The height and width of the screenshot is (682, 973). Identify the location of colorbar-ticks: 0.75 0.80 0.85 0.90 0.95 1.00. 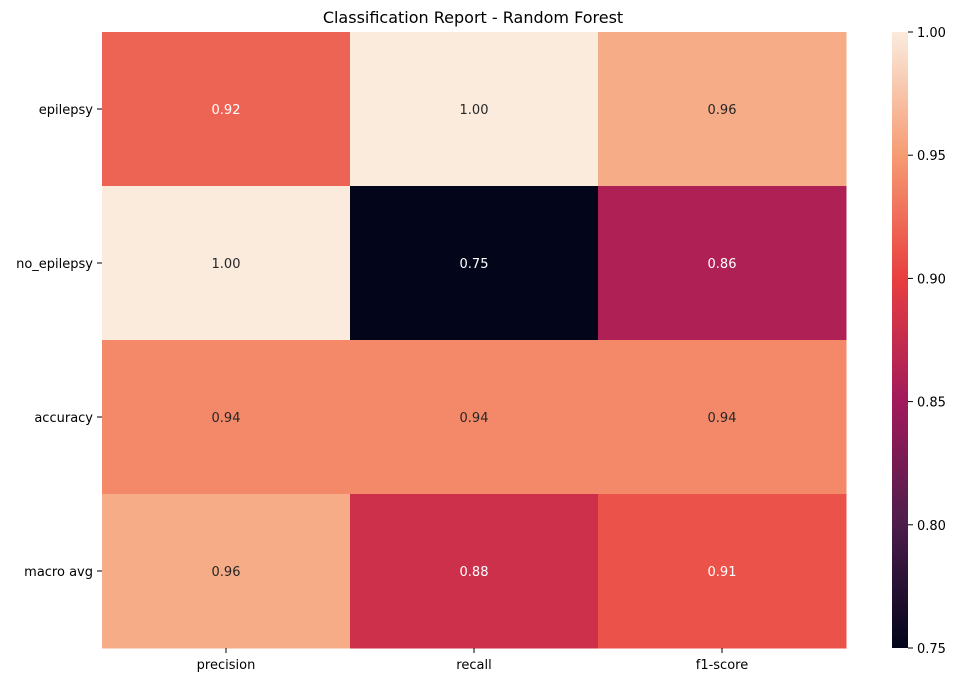
(927, 341).